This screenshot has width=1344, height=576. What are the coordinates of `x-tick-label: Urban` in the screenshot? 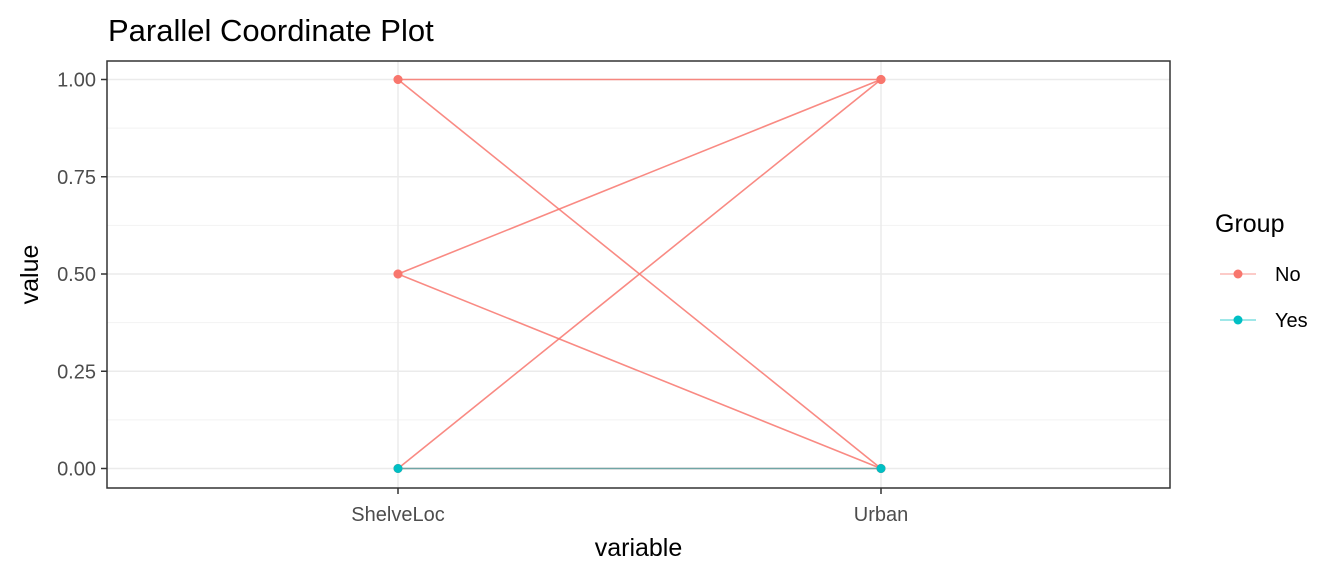 It's located at (881, 515).